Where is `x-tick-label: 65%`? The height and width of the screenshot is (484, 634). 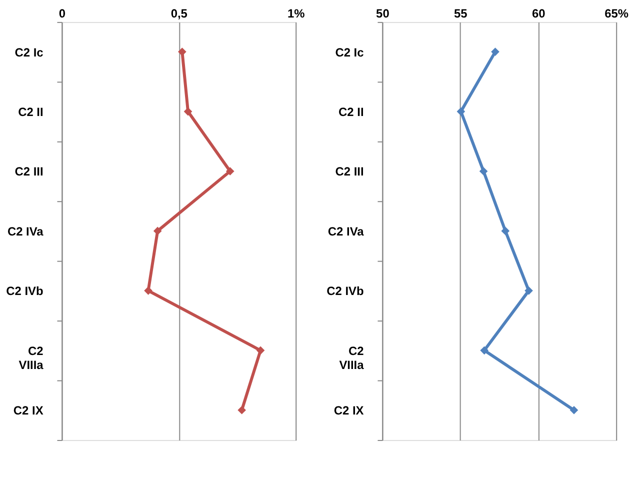 x-tick-label: 65% is located at coordinates (616, 13).